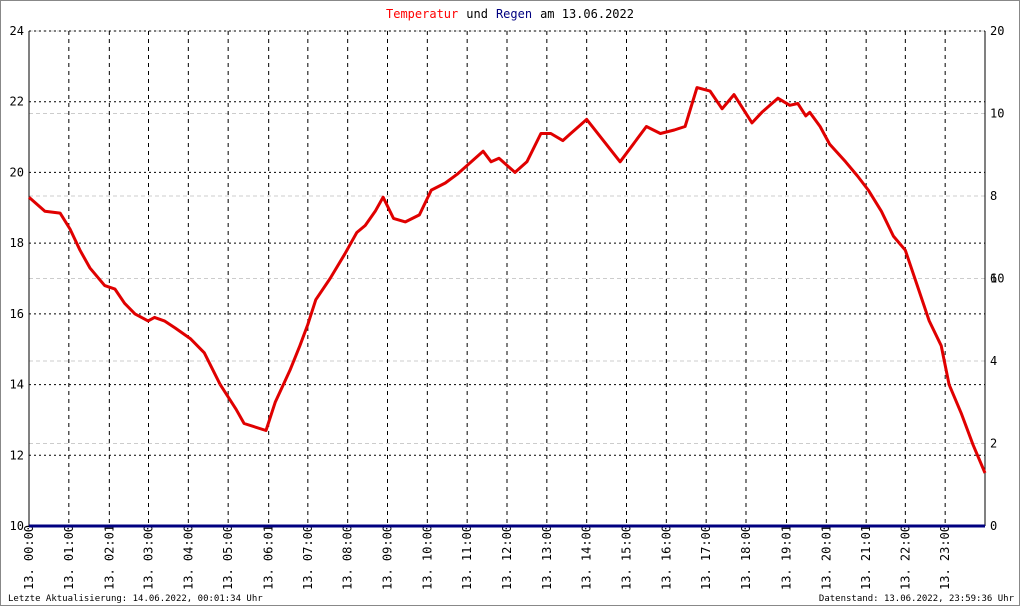  What do you see at coordinates (993, 279) in the screenshot?
I see `y2-tick-label: 6` at bounding box center [993, 279].